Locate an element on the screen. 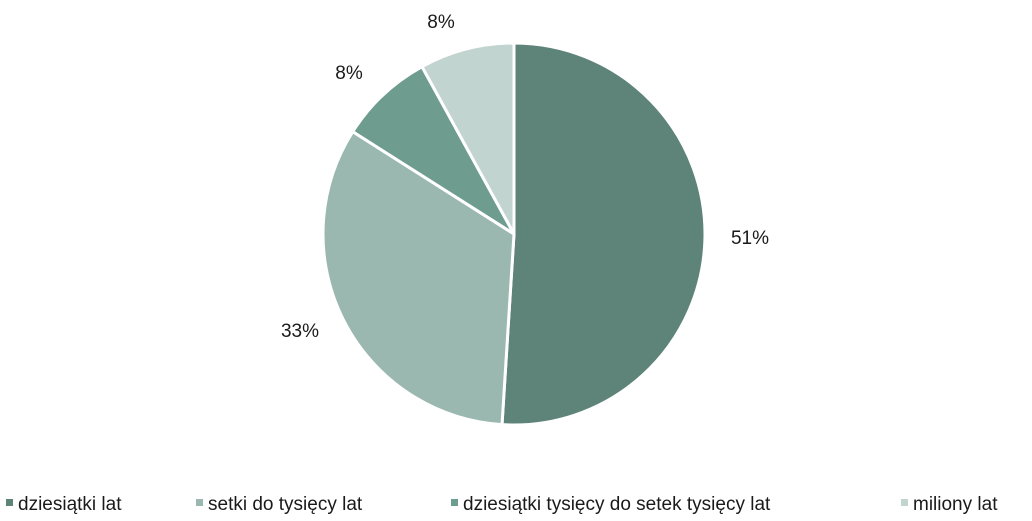 Image resolution: width=1032 pixels, height=521 pixels. legend-item-dziesiatki-lat: dziesiątki lat is located at coordinates (64, 504).